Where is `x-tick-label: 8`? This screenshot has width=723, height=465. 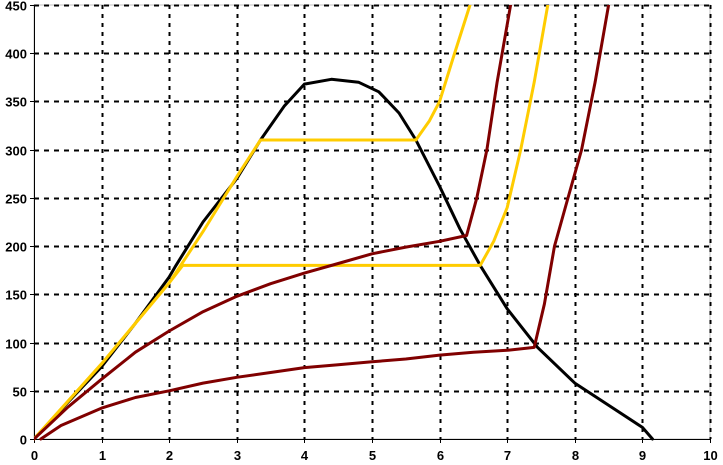 x-tick-label: 8 is located at coordinates (575, 455).